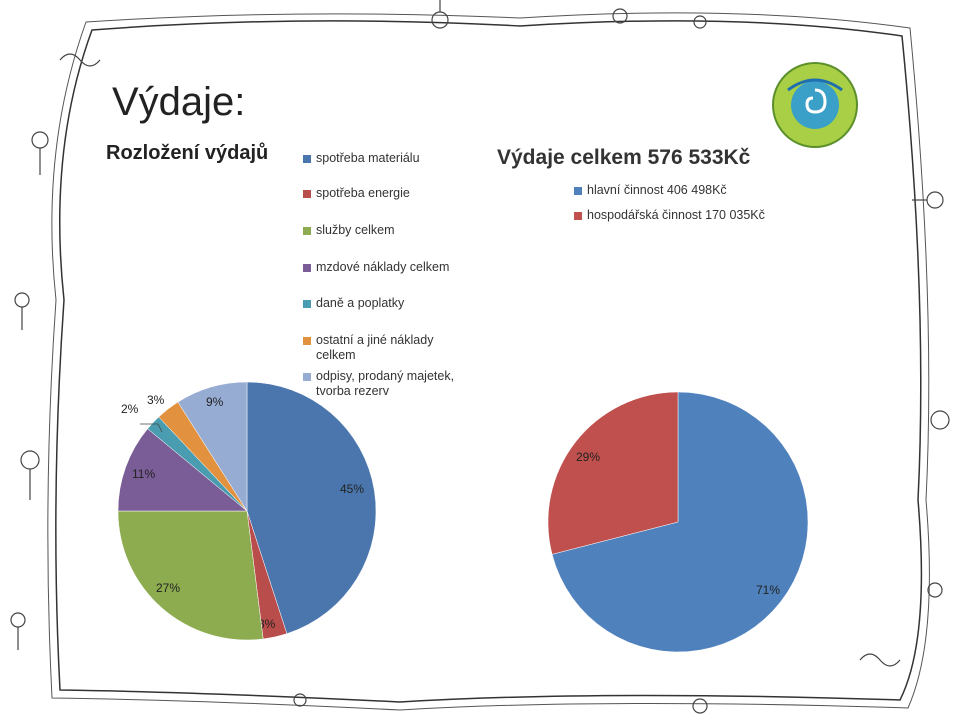 The height and width of the screenshot is (715, 960). What do you see at coordinates (143, 474) in the screenshot?
I see `slice-label: 11%` at bounding box center [143, 474].